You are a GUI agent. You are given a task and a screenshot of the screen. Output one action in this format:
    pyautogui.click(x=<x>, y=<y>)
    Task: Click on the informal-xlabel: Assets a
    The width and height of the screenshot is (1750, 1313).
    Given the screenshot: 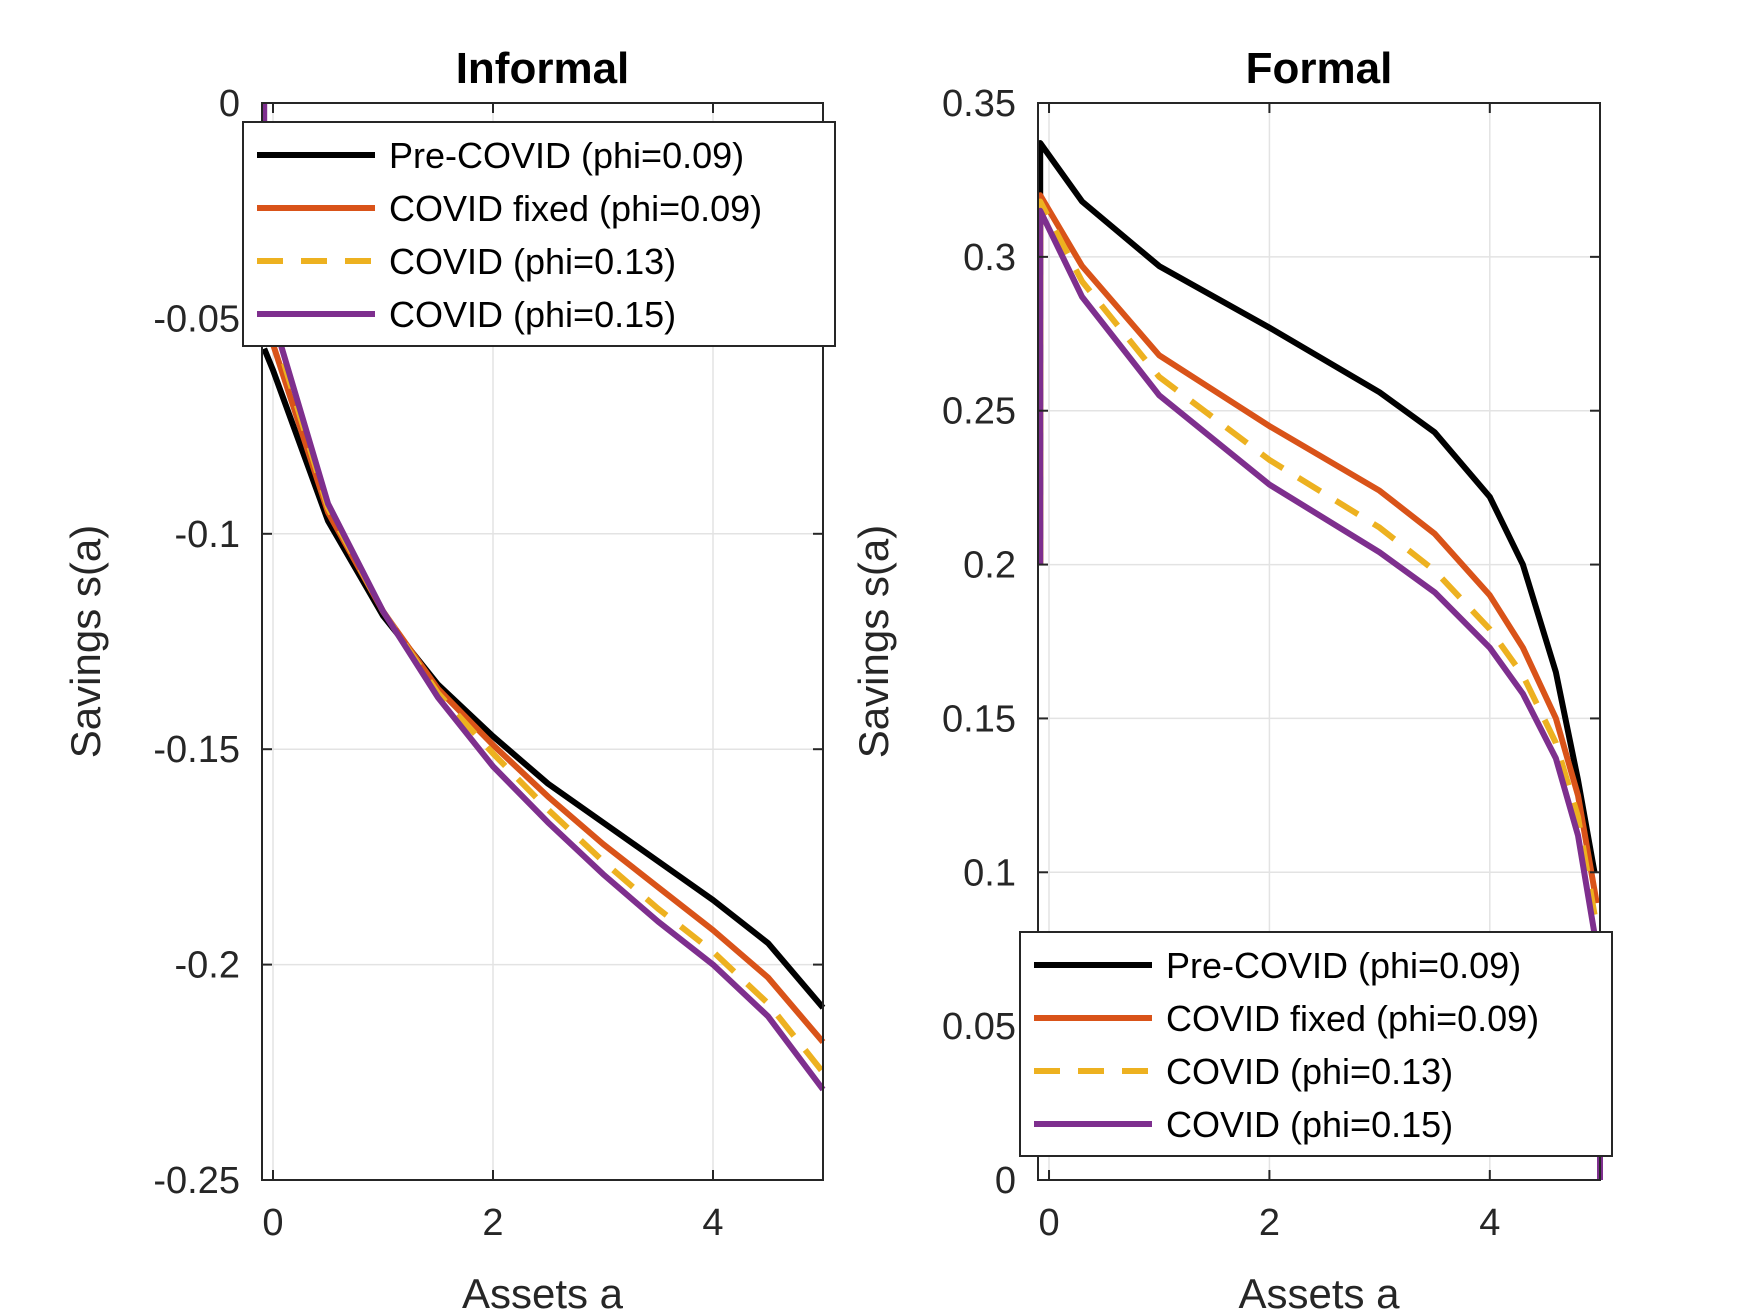 What is the action you would take?
    pyautogui.click(x=543, y=1291)
    